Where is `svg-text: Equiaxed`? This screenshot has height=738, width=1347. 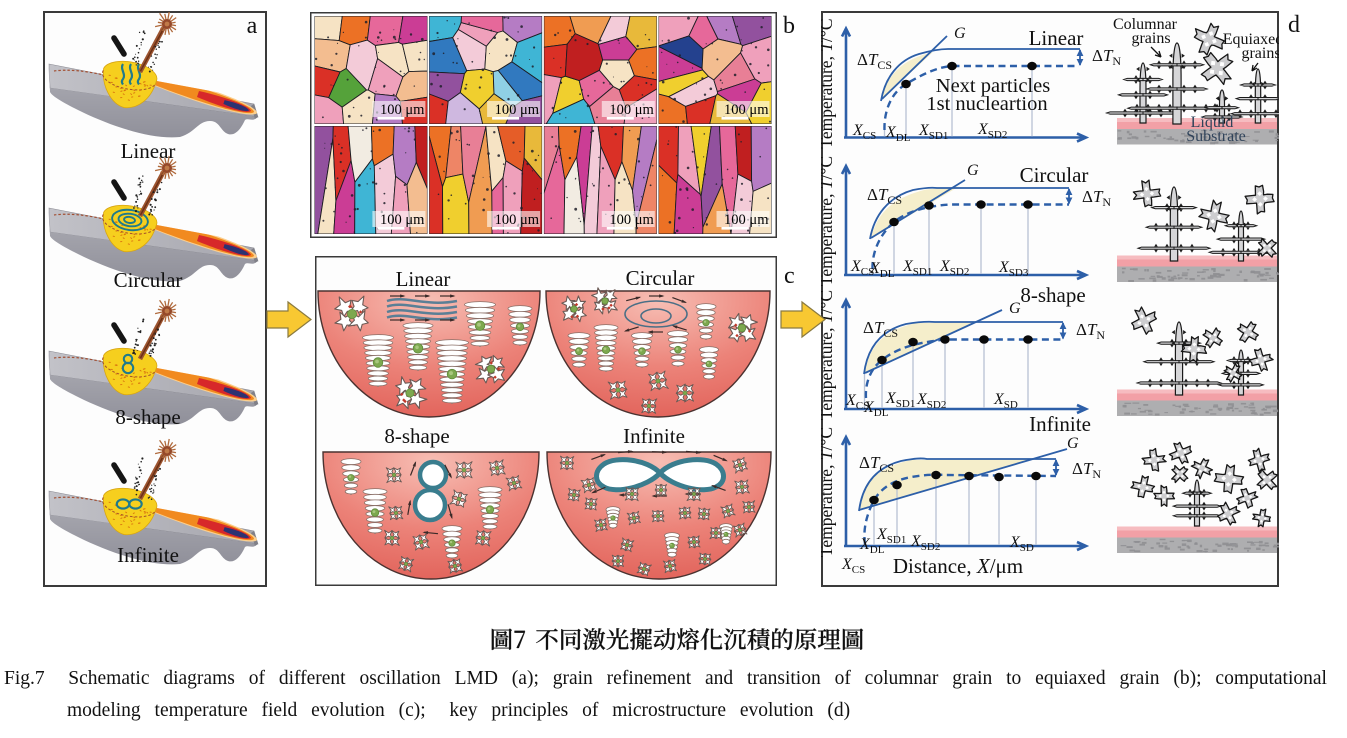
svg-text: Equiaxed is located at coordinates (1251, 39).